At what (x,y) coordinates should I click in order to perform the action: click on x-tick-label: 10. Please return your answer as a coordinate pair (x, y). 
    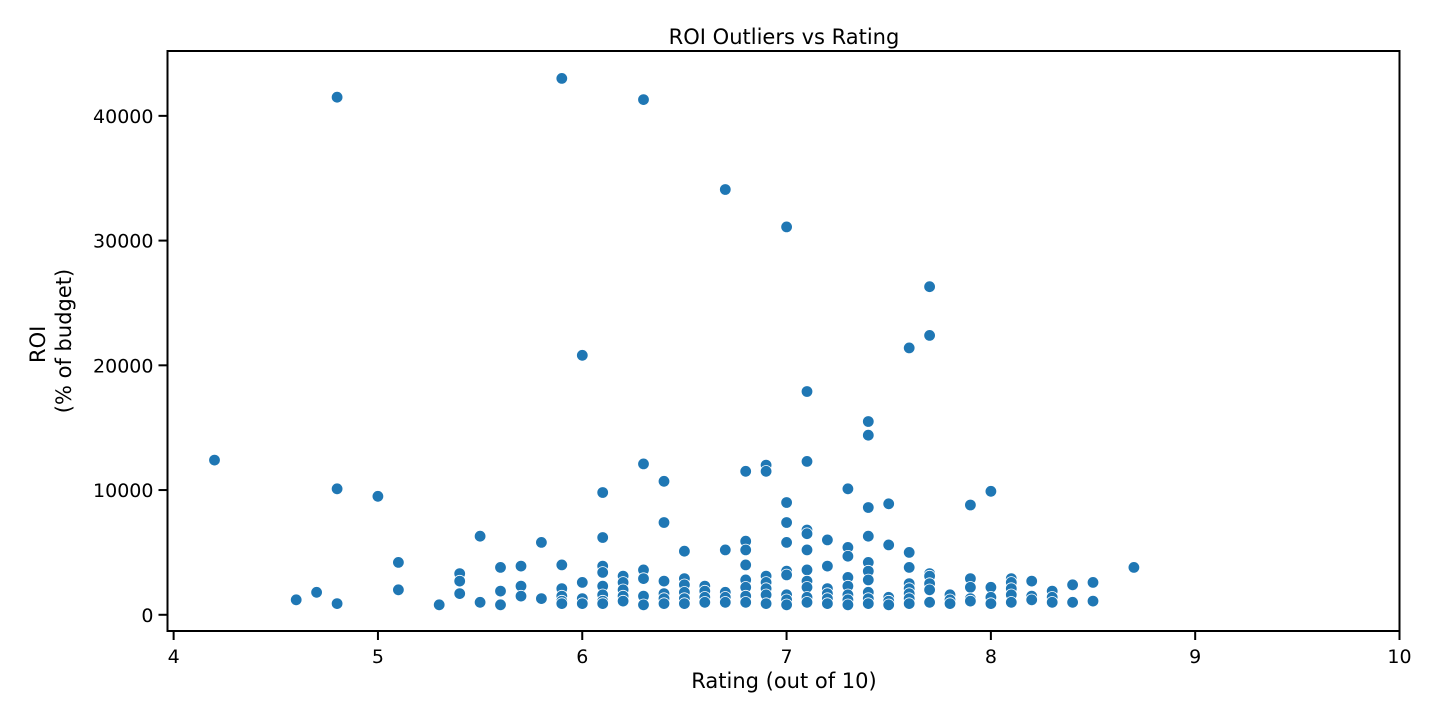
    Looking at the image, I should click on (1399, 657).